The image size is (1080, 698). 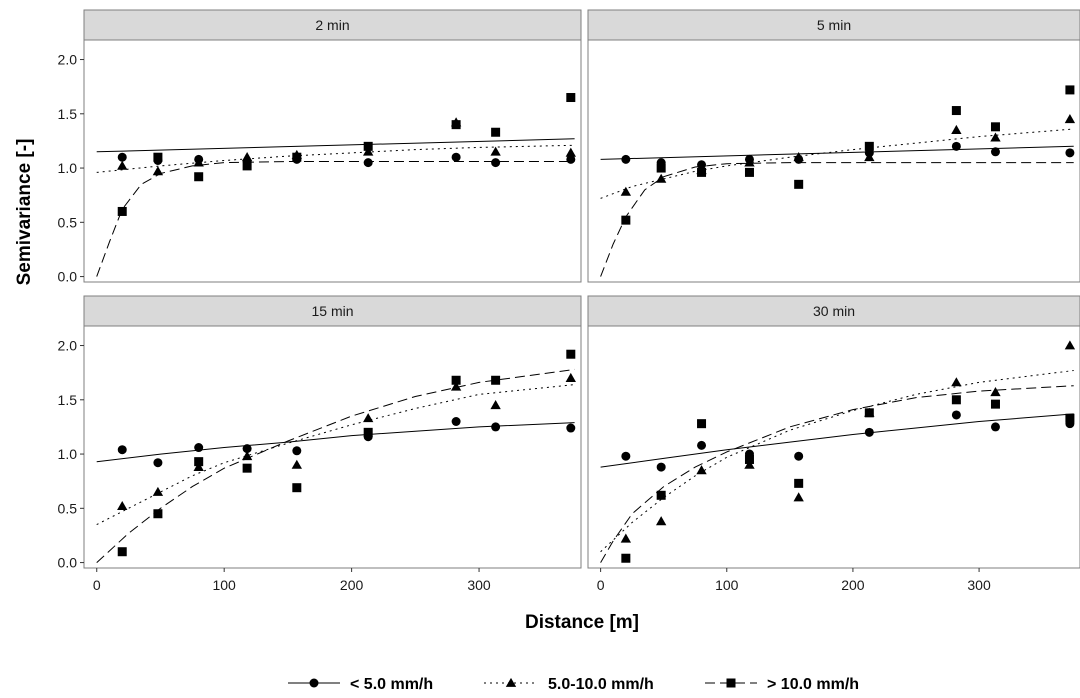 I want to click on y-tick-label: 1.0, so click(x=68, y=454).